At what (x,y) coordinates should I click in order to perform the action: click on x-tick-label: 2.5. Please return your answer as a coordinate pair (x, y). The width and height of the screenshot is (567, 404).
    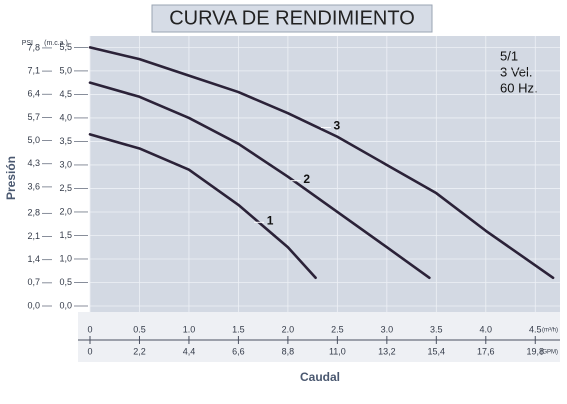
    Looking at the image, I should click on (337, 329).